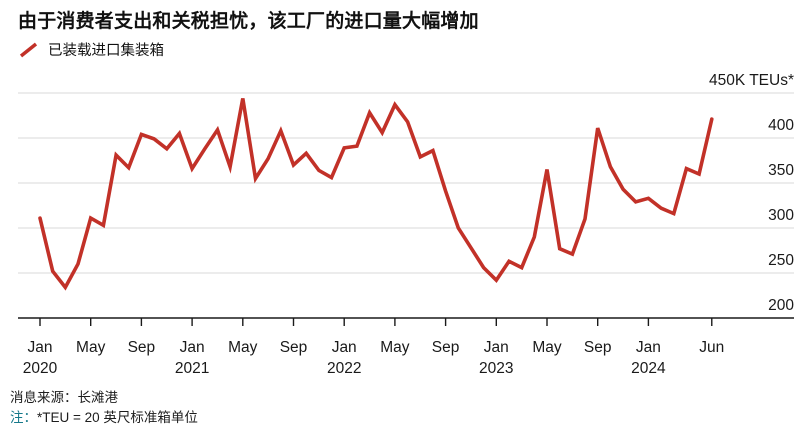 The width and height of the screenshot is (800, 434). Describe the element at coordinates (28, 49) in the screenshot. I see `legend-line-swatch-icon` at that location.